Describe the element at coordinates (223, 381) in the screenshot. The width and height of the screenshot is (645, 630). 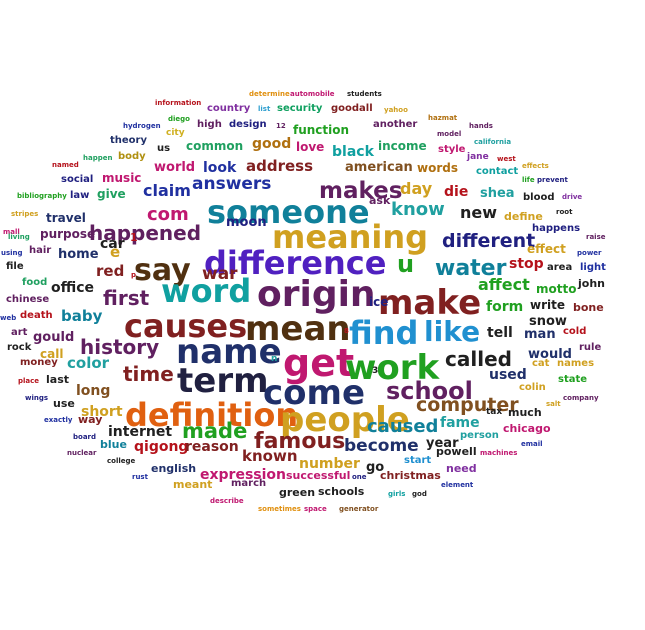
I see `cloud-word-term: term` at that location.